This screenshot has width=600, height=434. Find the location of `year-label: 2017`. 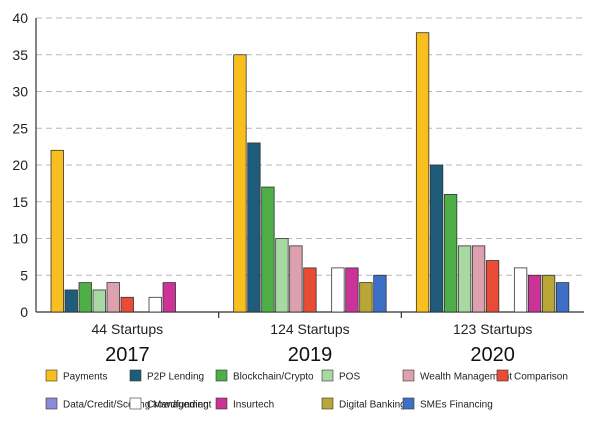

year-label: 2017 is located at coordinates (127, 355).